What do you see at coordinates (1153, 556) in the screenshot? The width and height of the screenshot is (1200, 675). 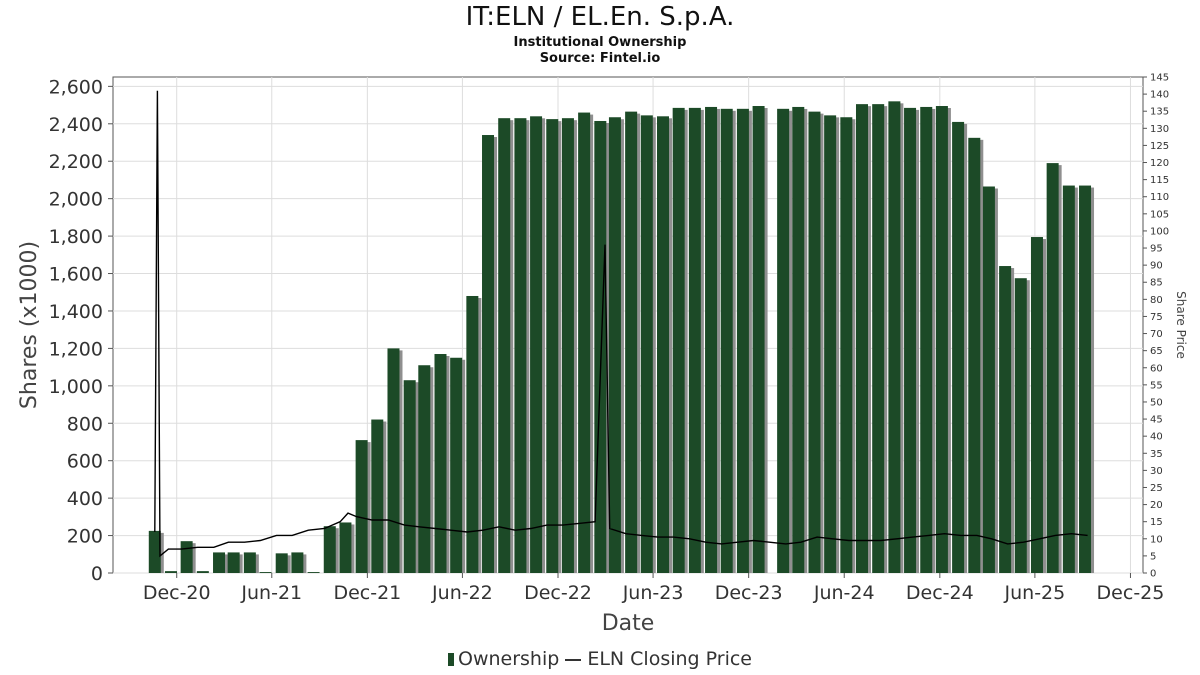 I see `y2-tick-label: 5` at bounding box center [1153, 556].